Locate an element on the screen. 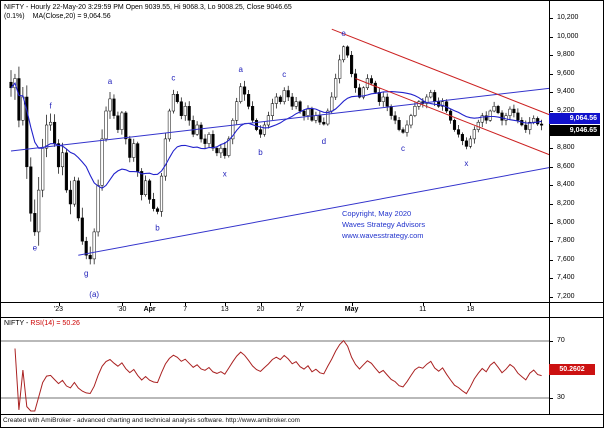 The image size is (604, 428). trendline-falling-channel-upper is located at coordinates (440, 72).